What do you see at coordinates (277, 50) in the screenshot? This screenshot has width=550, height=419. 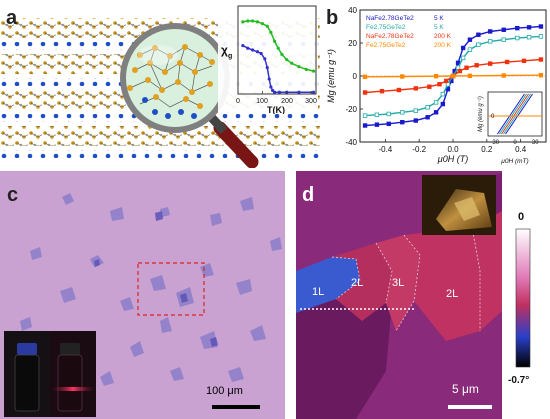 I see `inset-plot-frame` at bounding box center [277, 50].